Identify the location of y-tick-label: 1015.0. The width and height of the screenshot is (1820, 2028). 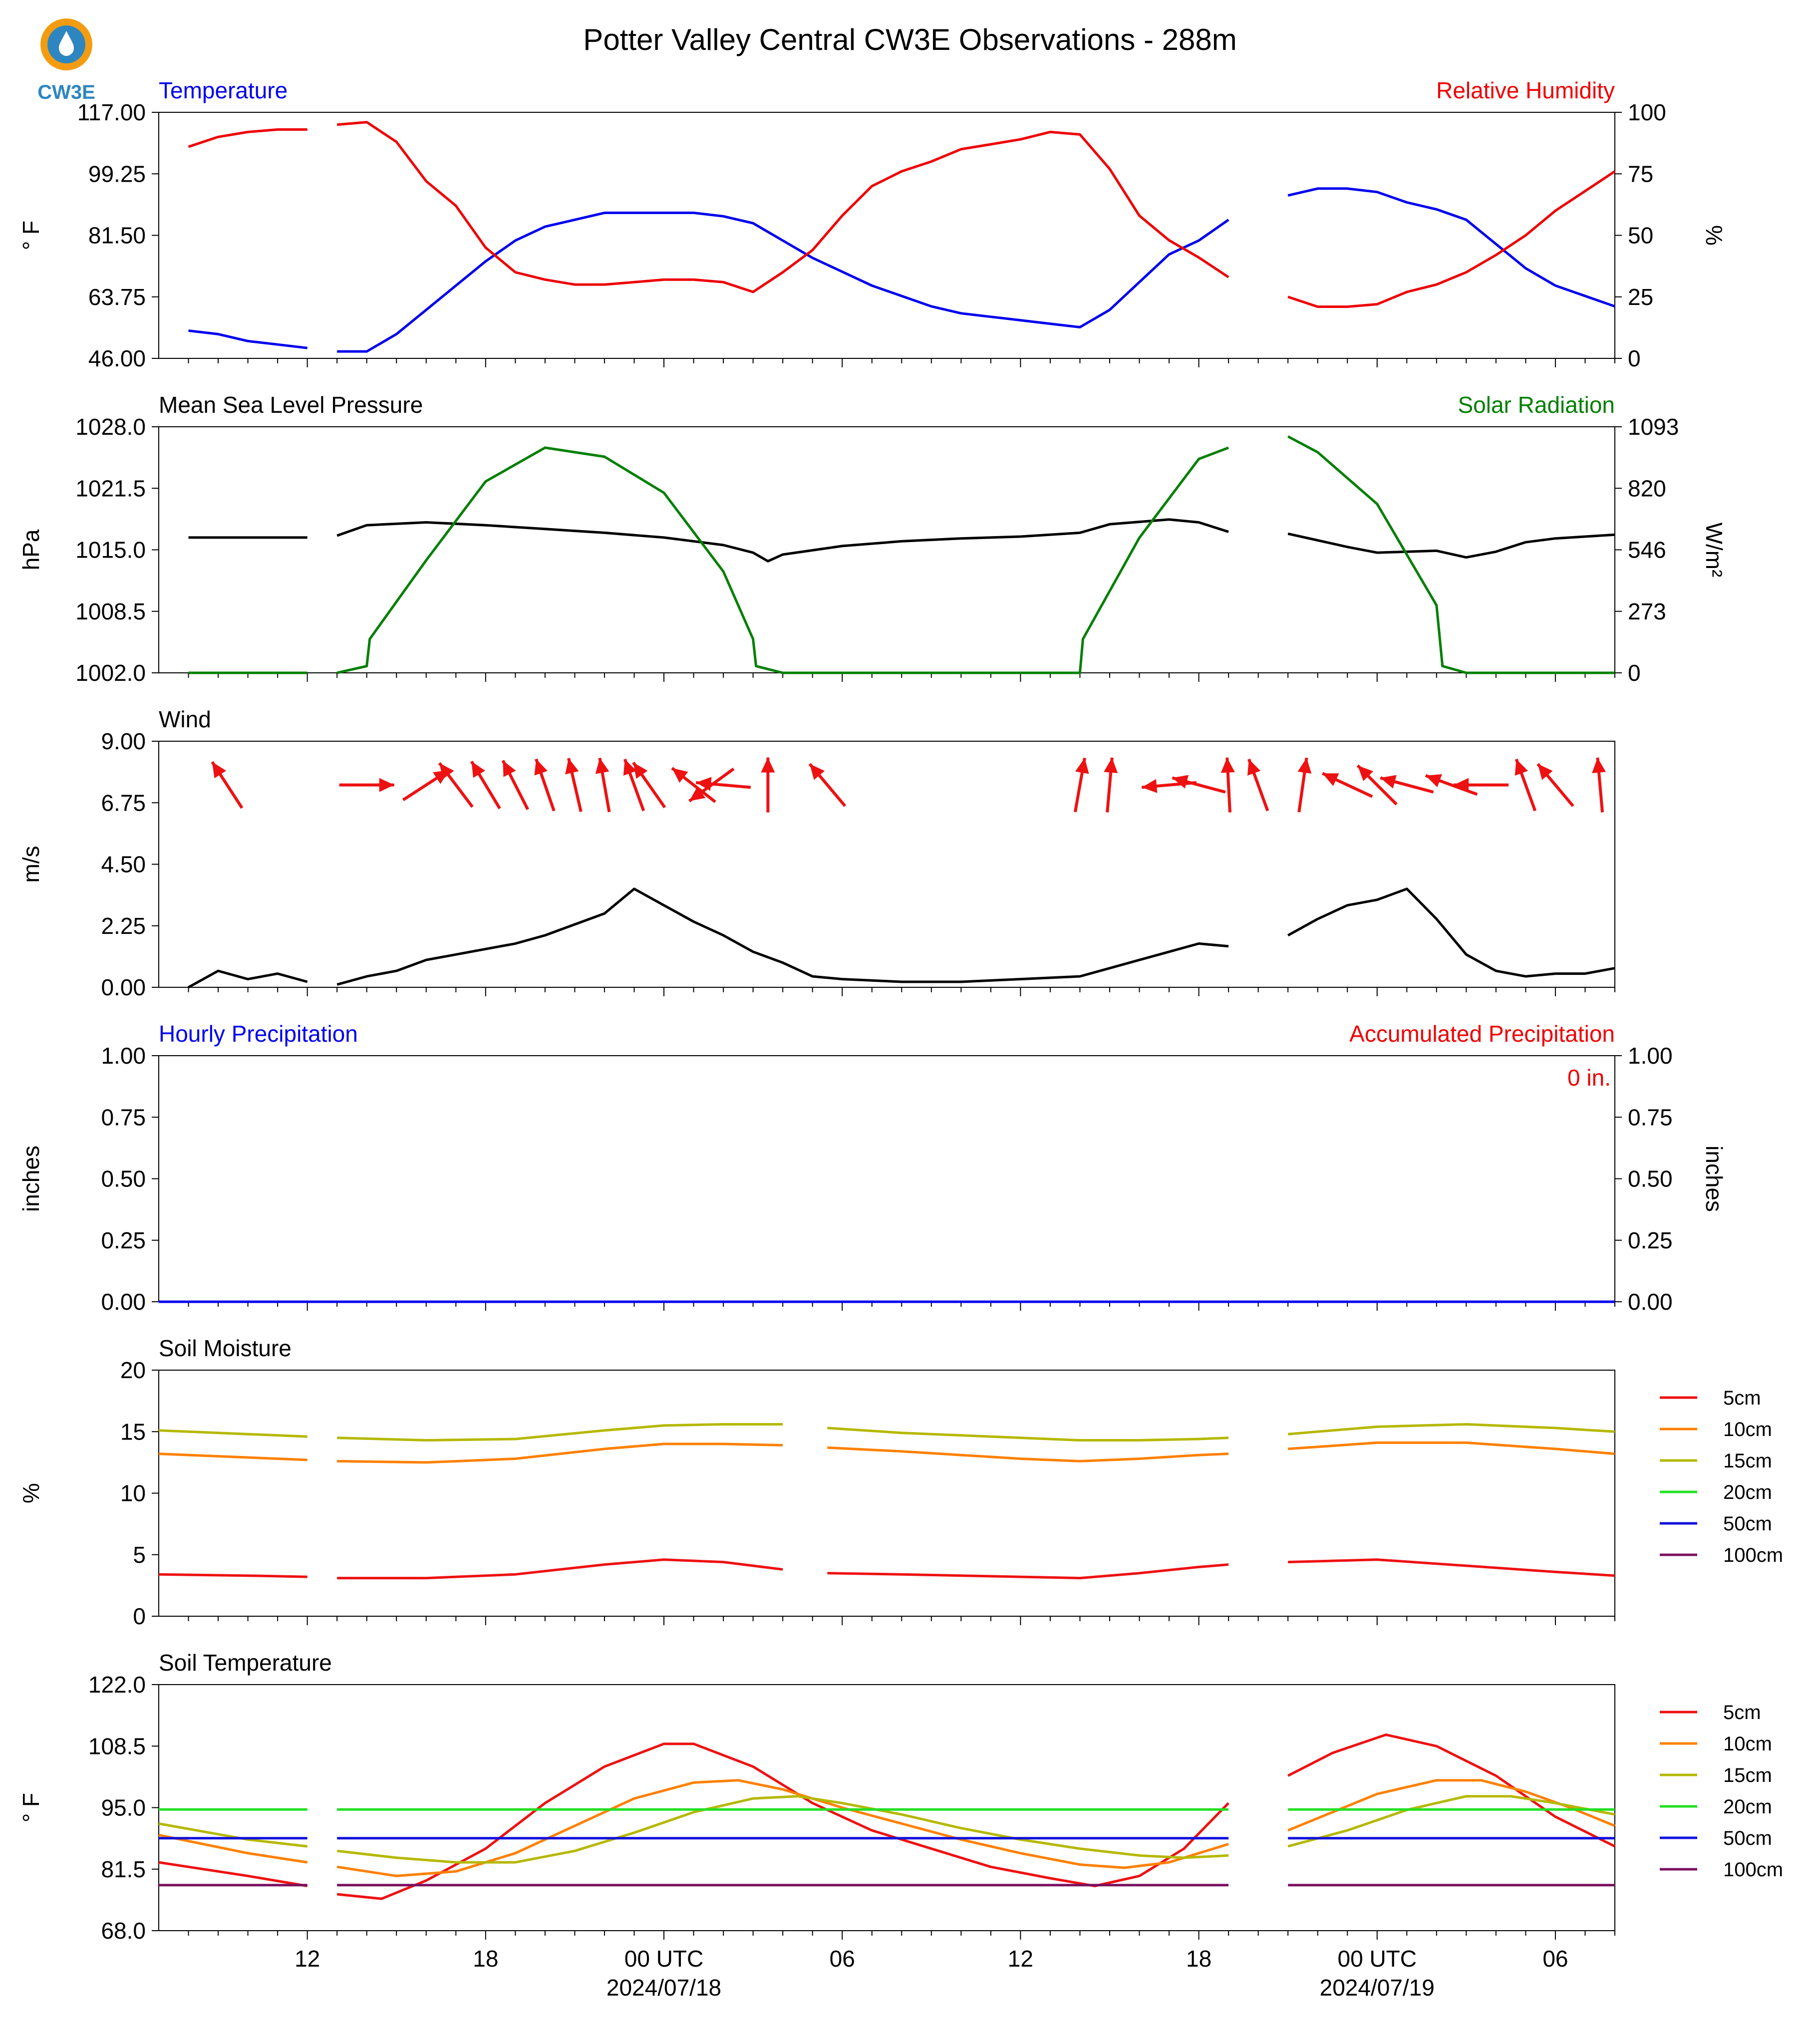
(110, 550).